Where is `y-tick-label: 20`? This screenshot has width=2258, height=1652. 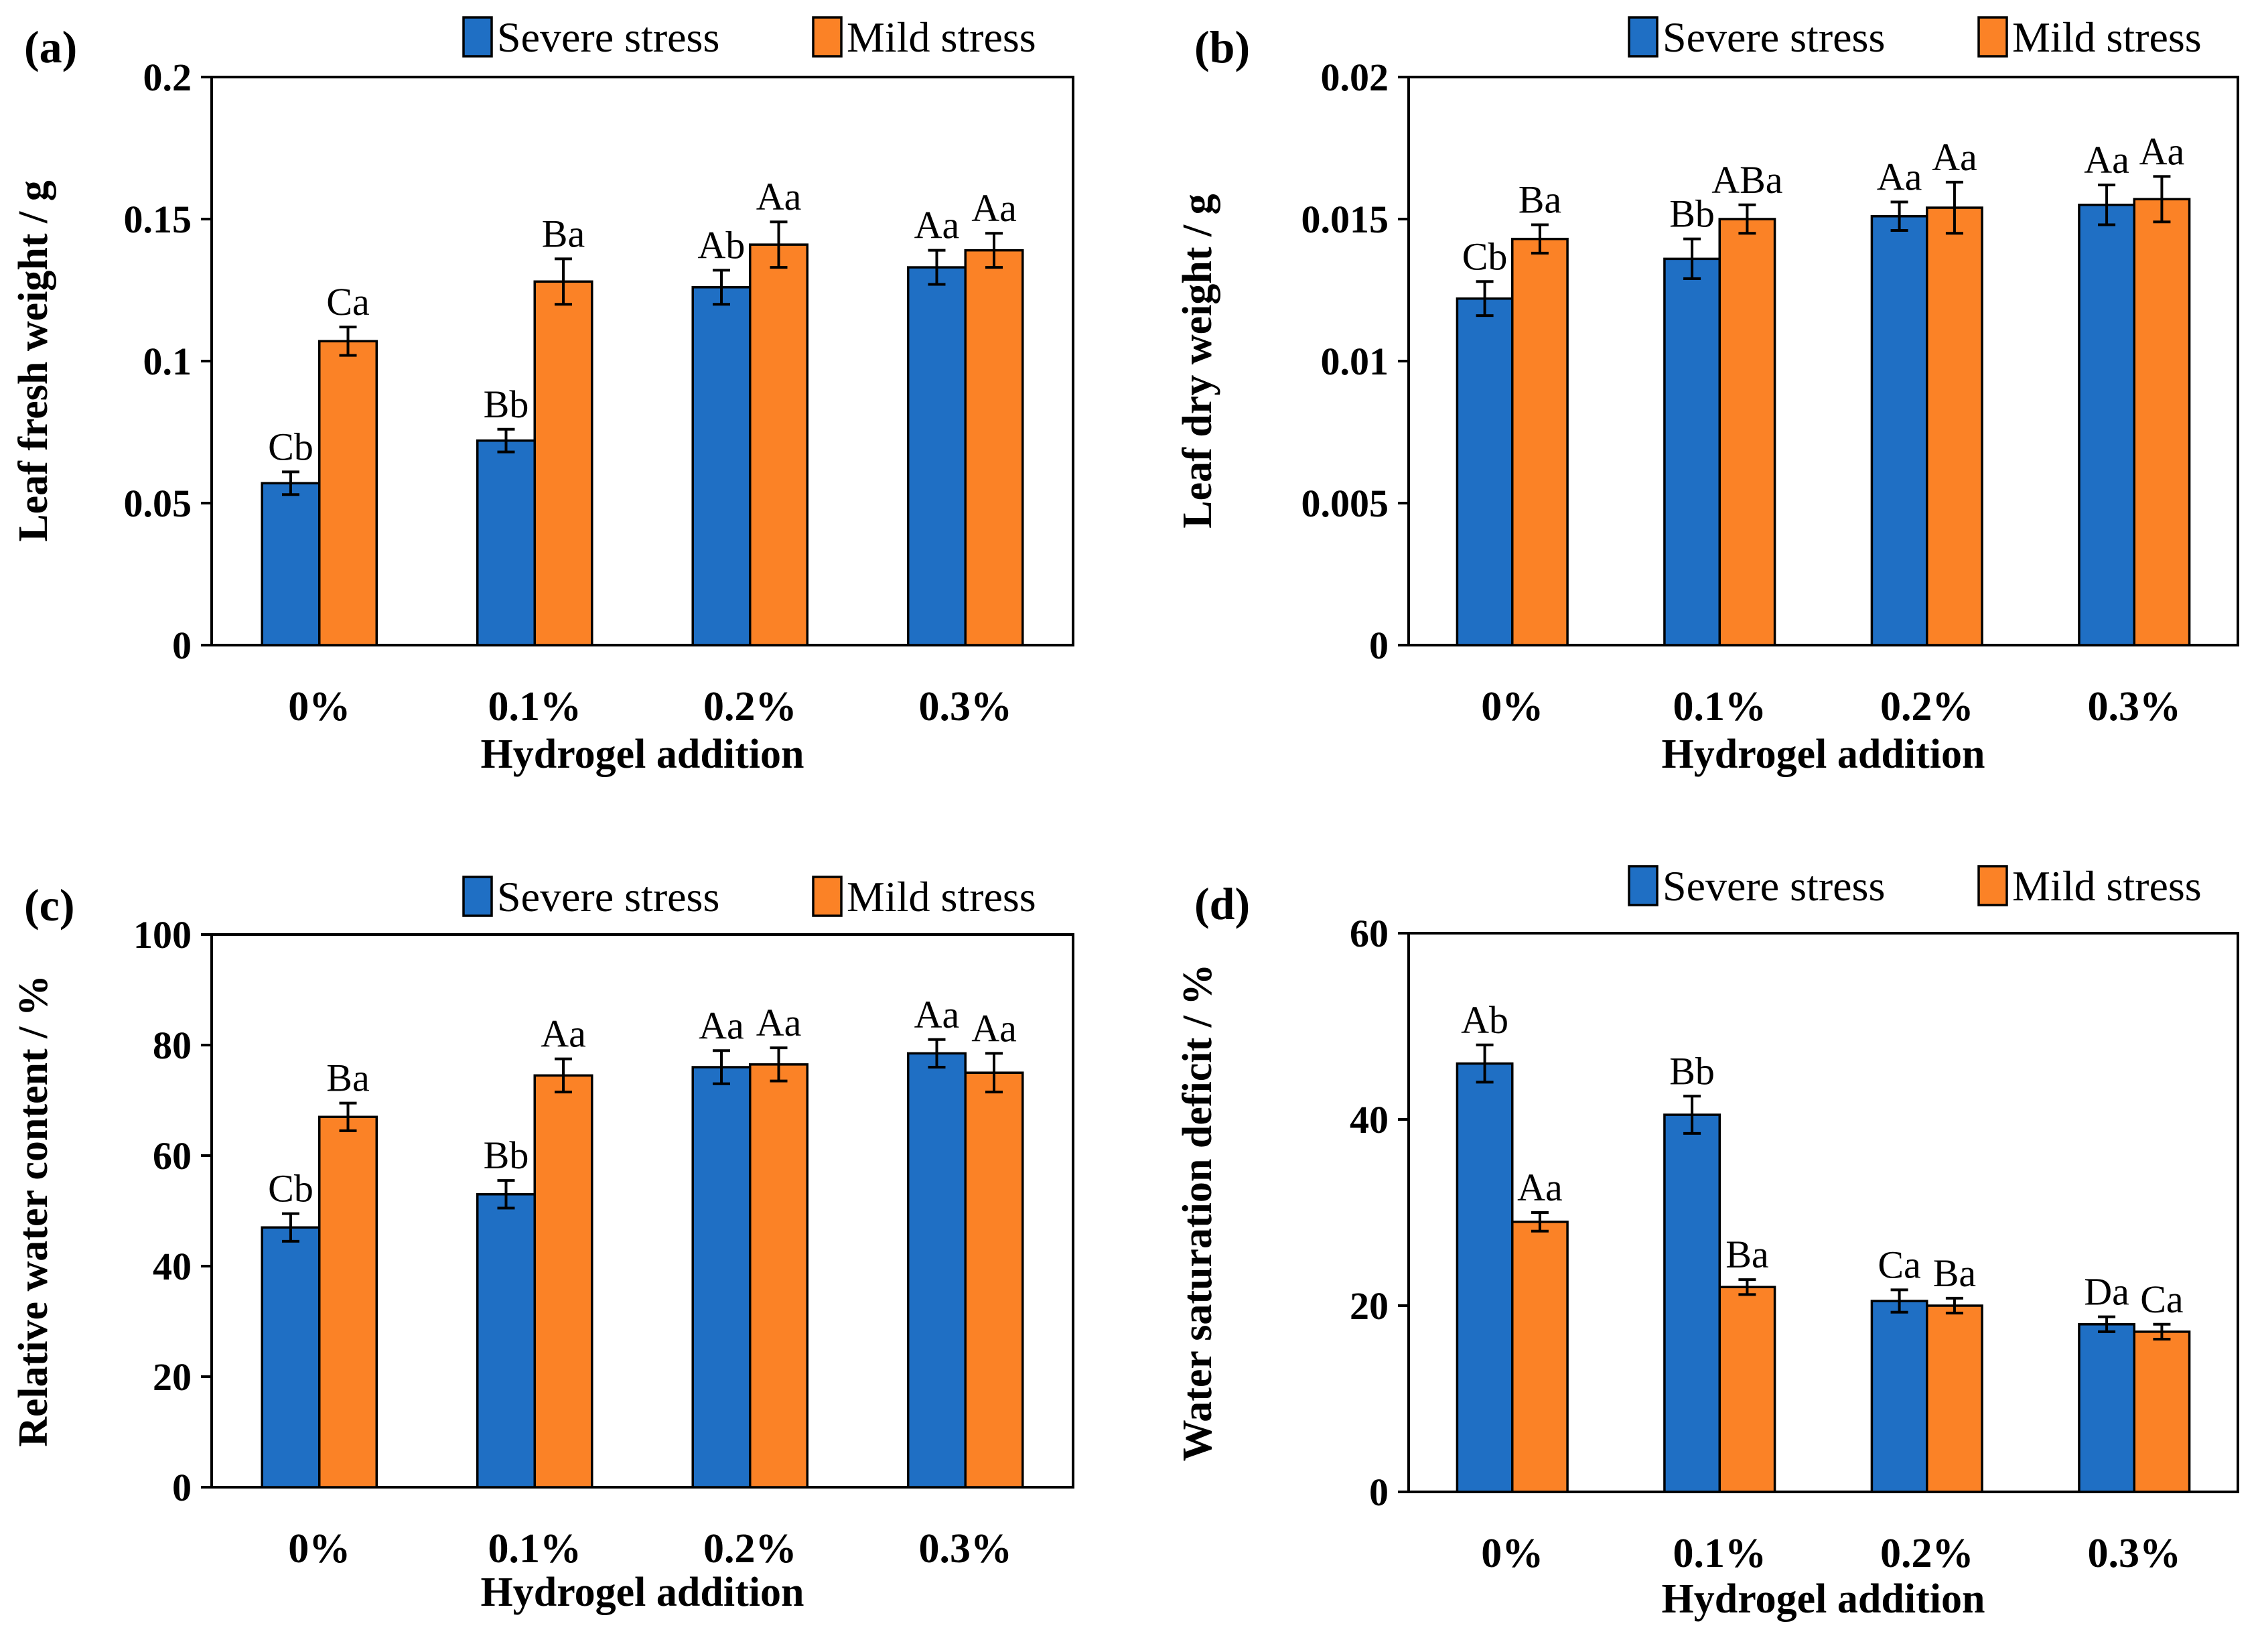
y-tick-label: 20 is located at coordinates (1370, 1306).